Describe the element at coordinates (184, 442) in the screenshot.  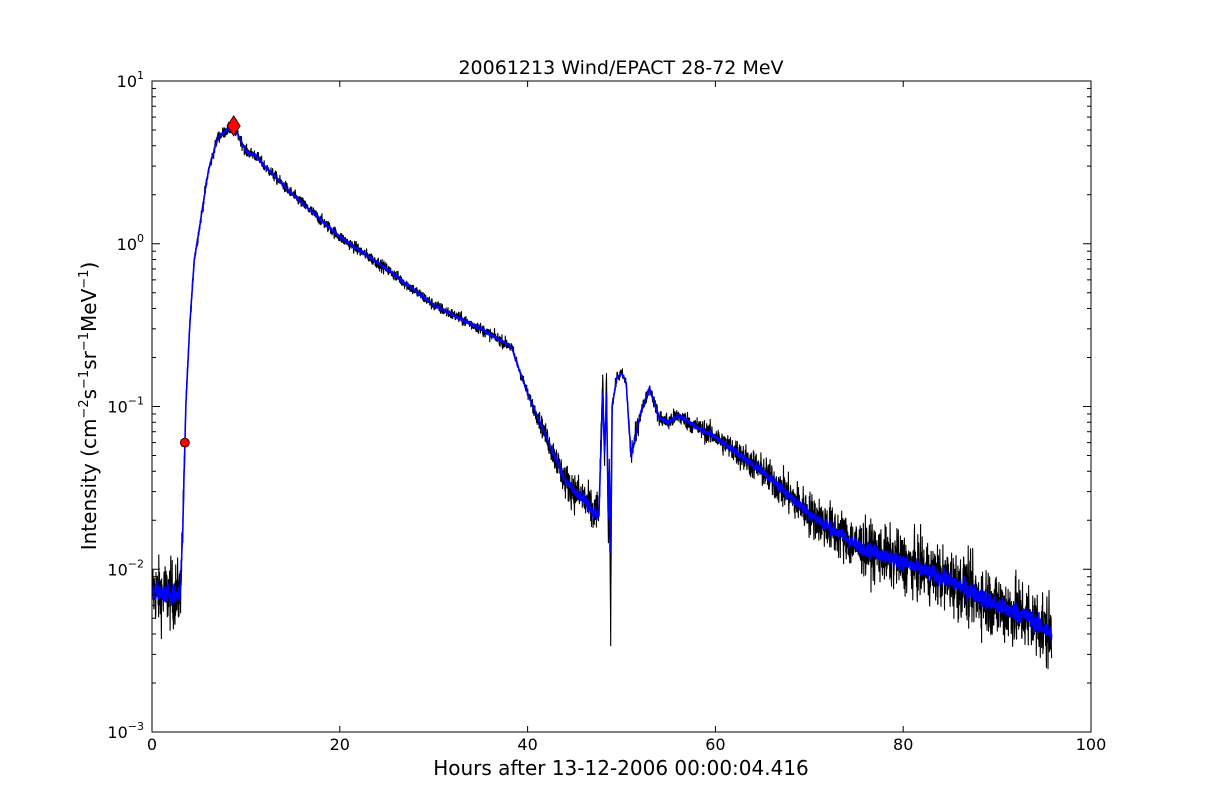
I see `onset-marker` at that location.